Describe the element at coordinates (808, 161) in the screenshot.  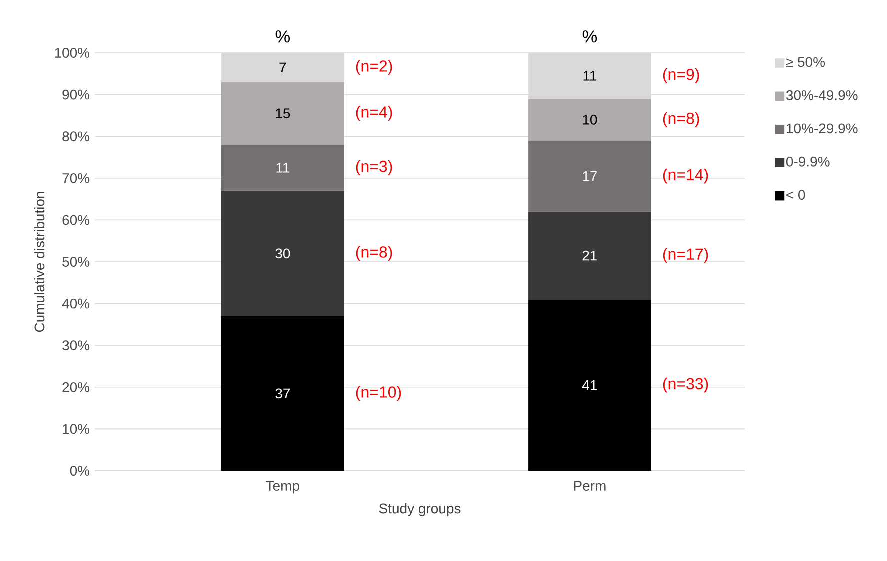
I see `legend-label: 0-9.9%` at that location.